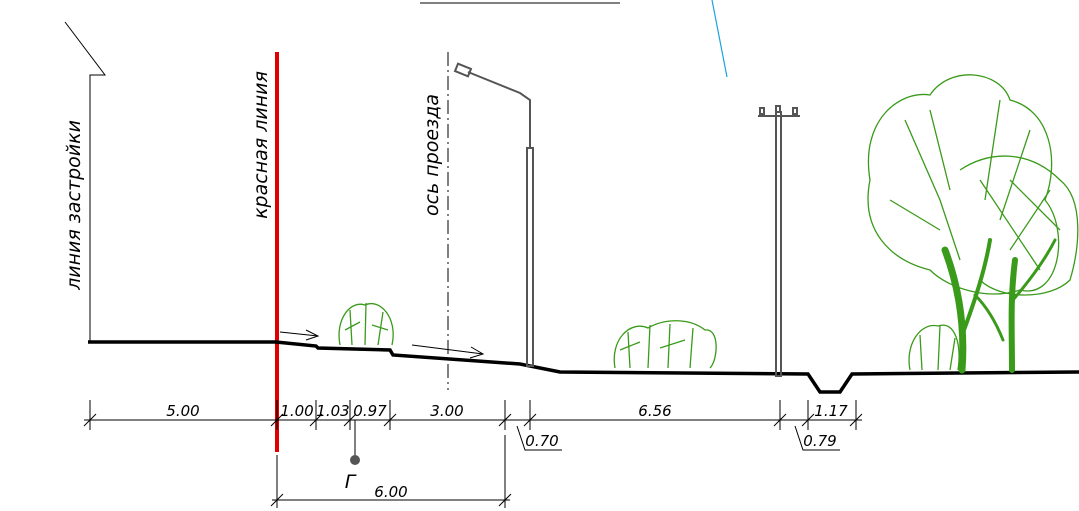 The width and height of the screenshot is (1079, 511). I want to click on building-line-label: линия застройки, so click(74, 205).